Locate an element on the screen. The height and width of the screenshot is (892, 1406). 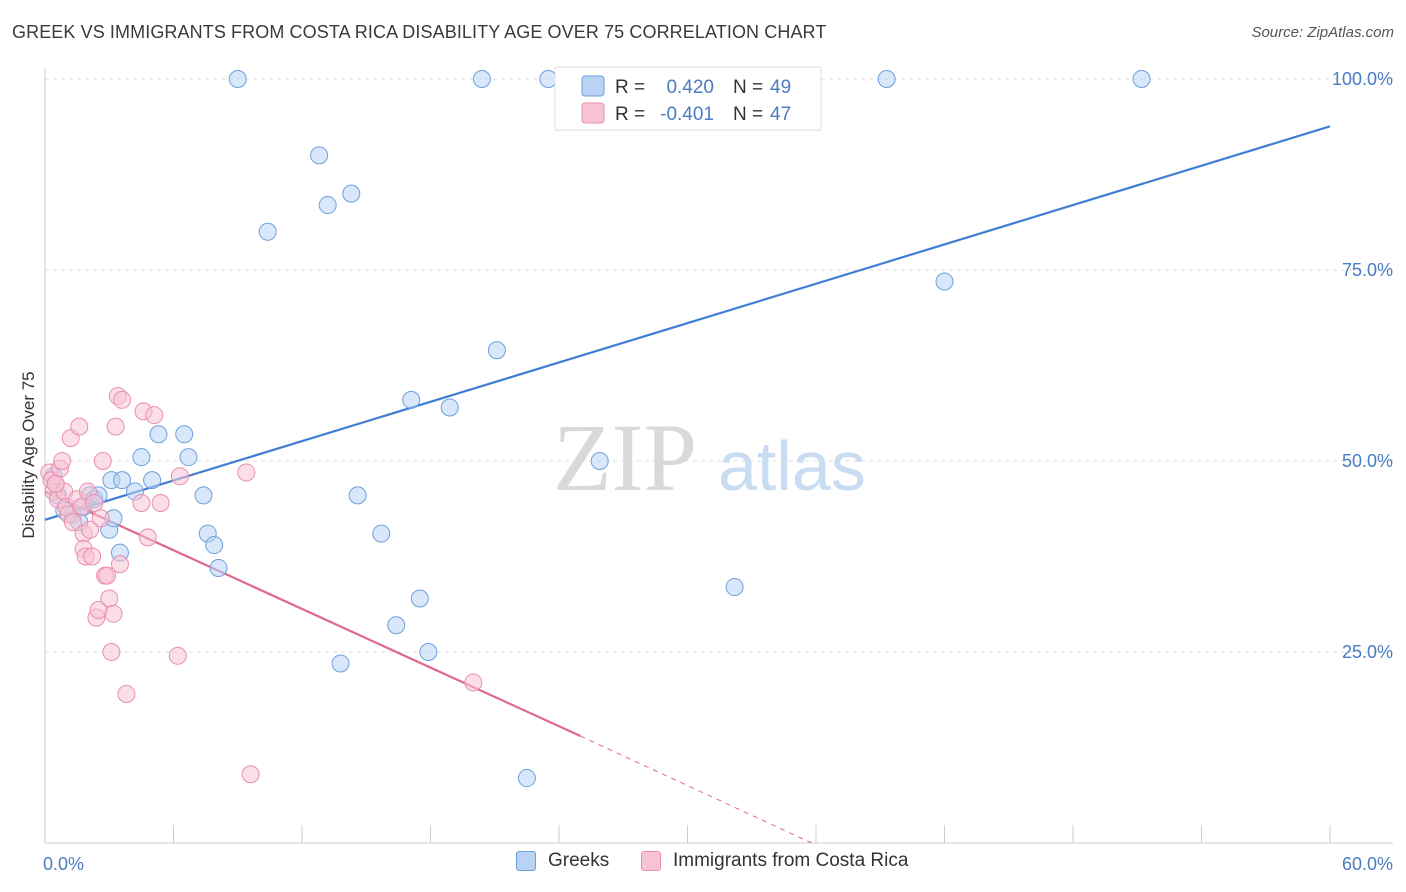
stats-swatch-blue is located at coordinates (593, 86).